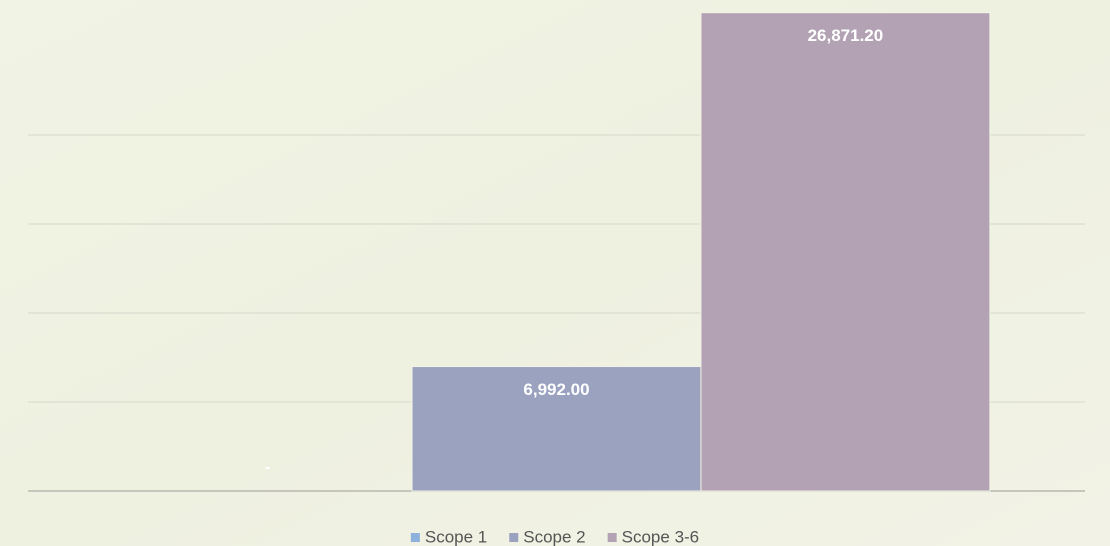 The height and width of the screenshot is (546, 1110). I want to click on value-label: 26,871.20, so click(846, 35).